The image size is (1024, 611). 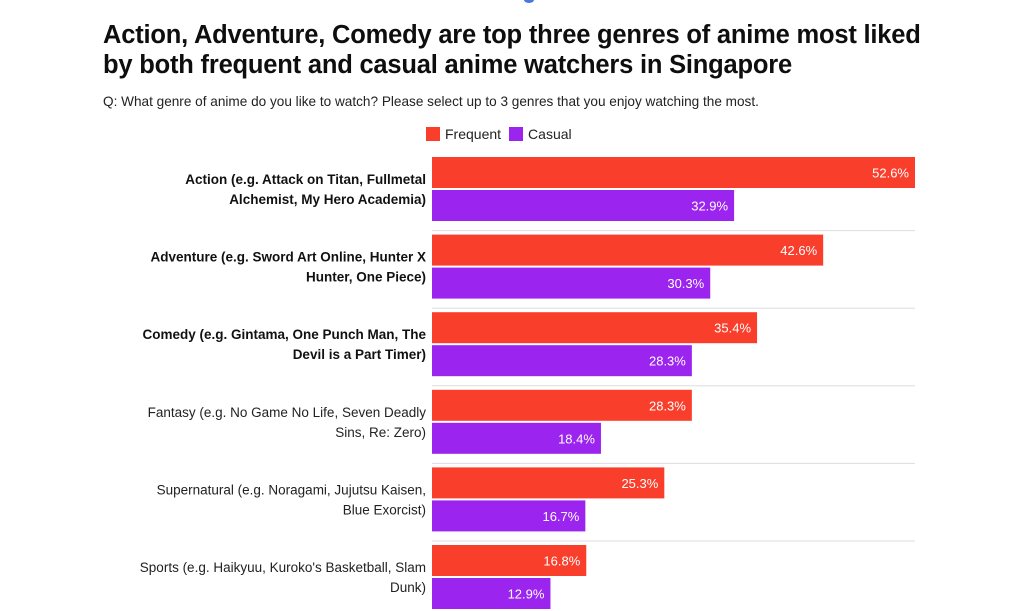 I want to click on value-label-frequent: 35.4%, so click(x=732, y=328).